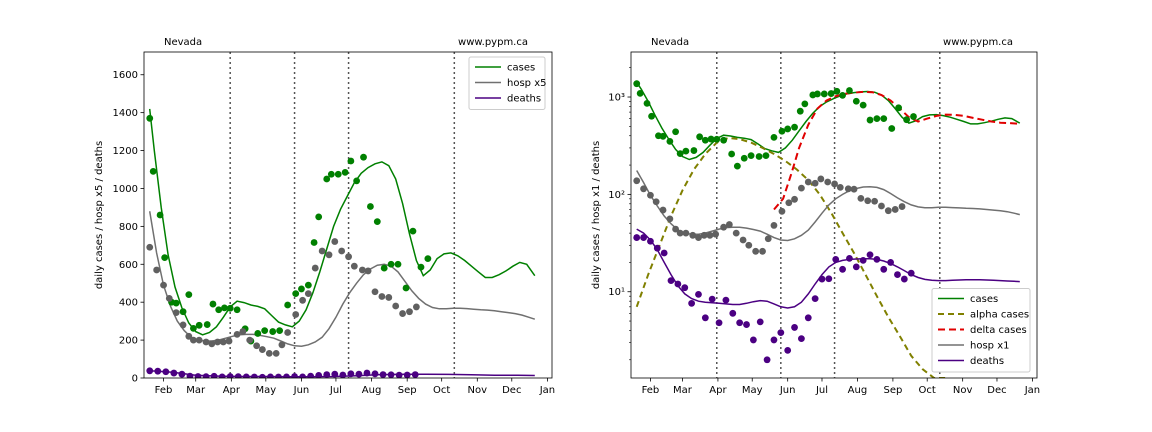 This screenshot has height=432, width=1152. What do you see at coordinates (1032, 390) in the screenshot?
I see `x-tick-label: Jan` at bounding box center [1032, 390].